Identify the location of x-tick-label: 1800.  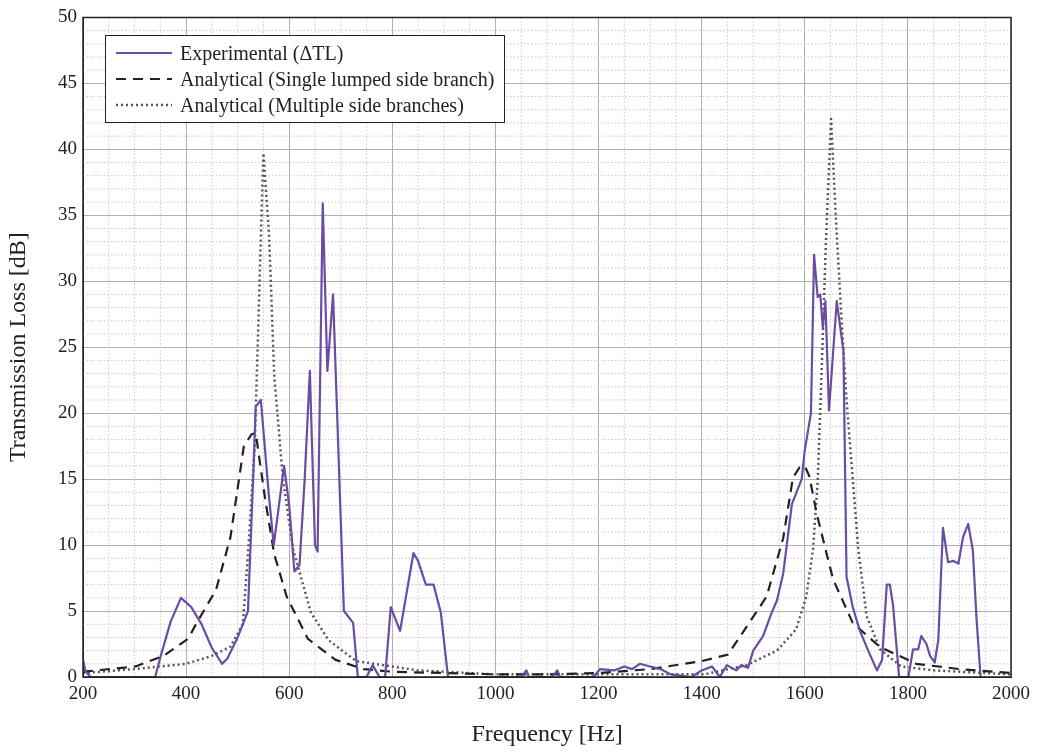
(907, 693).